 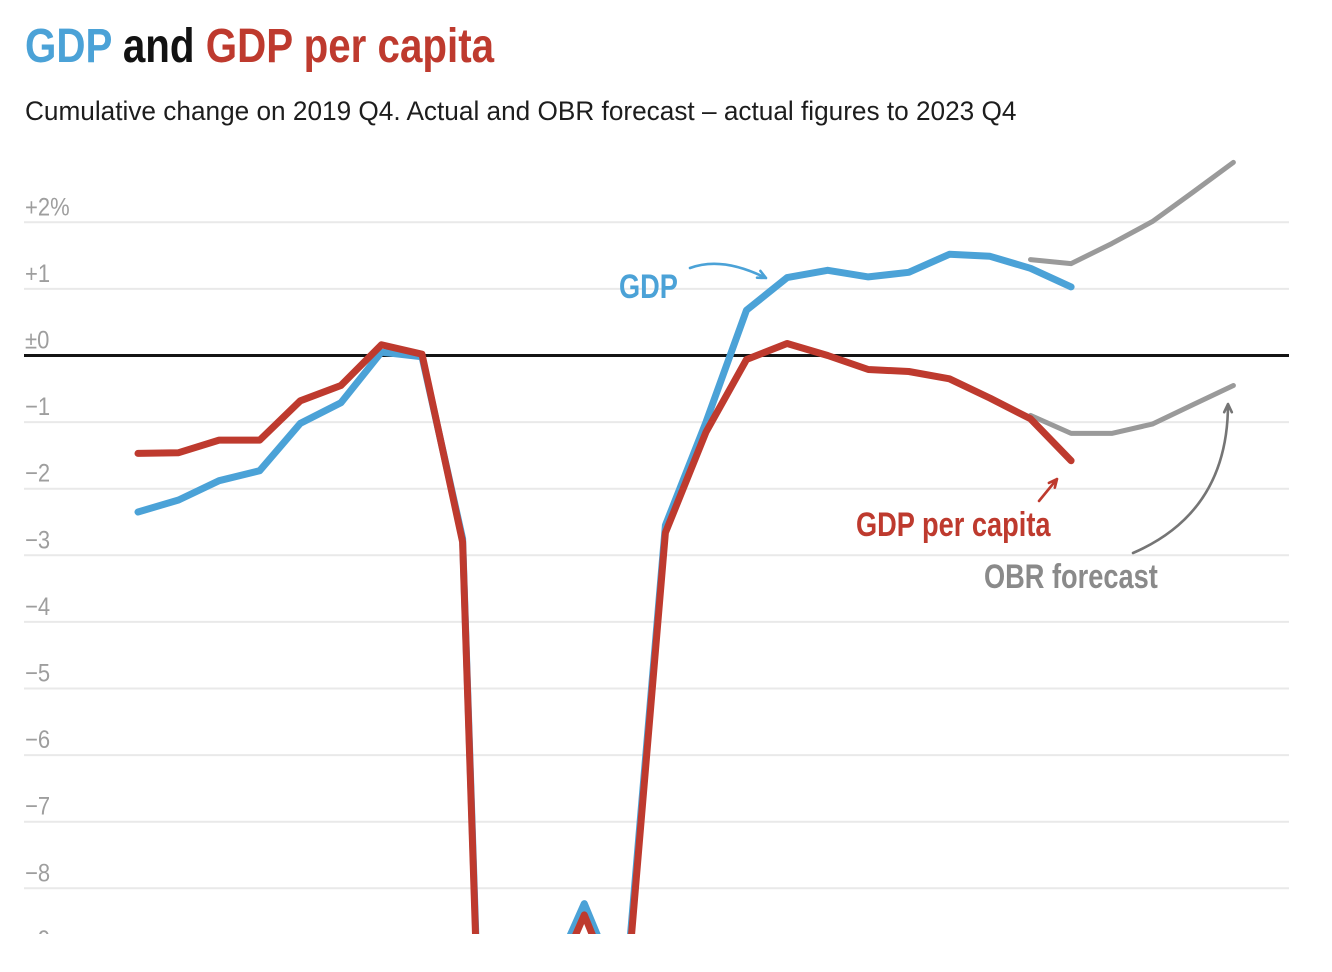 What do you see at coordinates (37, 473) in the screenshot?
I see `y-axis-label: −2` at bounding box center [37, 473].